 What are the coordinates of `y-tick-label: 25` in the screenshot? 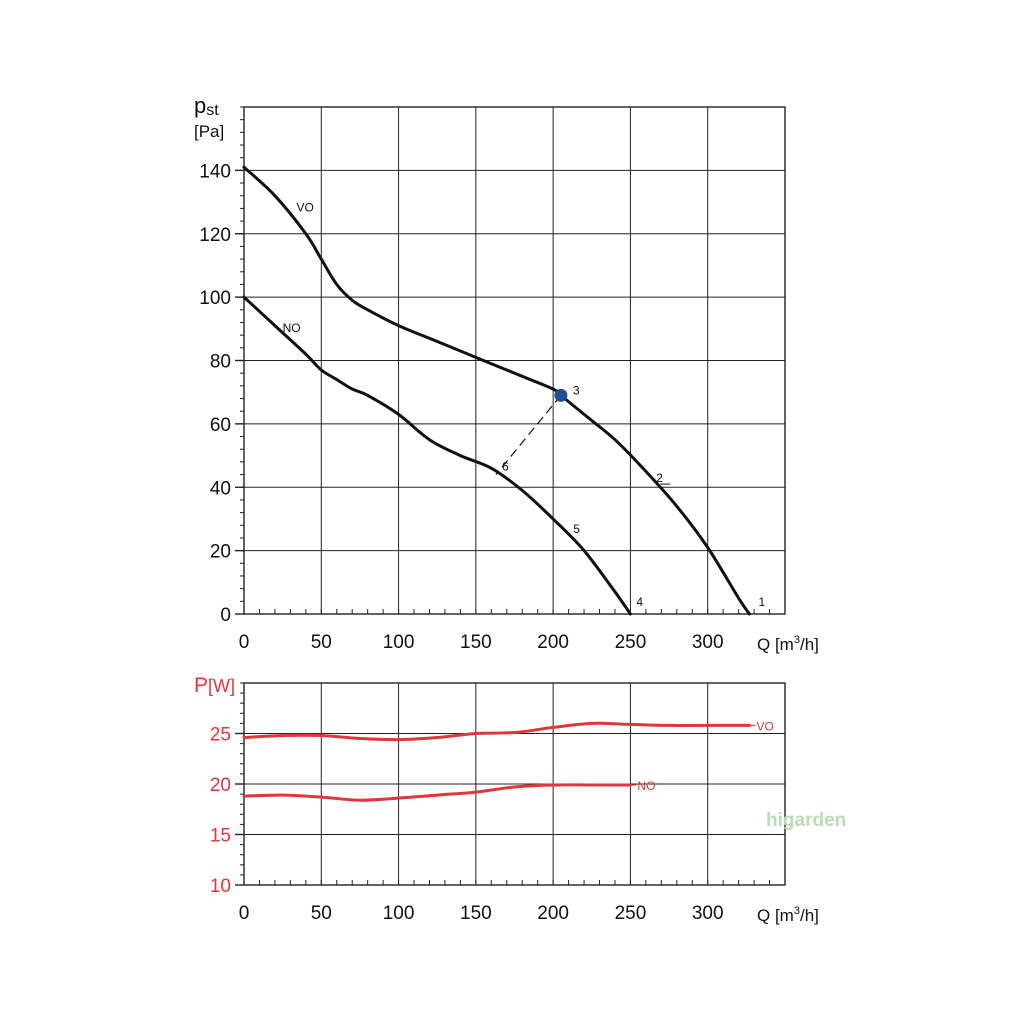 It's located at (220, 735).